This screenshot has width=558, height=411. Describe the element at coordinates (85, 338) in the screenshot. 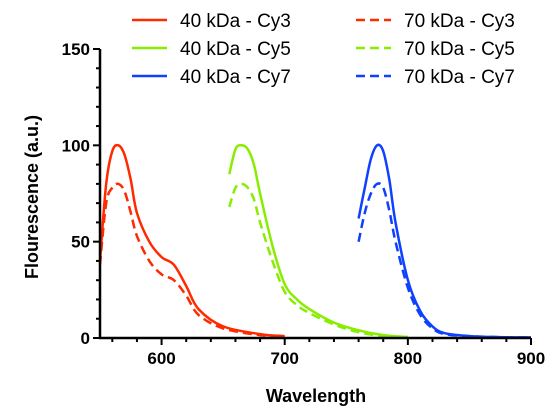

I see `y-tick-label: 0` at that location.